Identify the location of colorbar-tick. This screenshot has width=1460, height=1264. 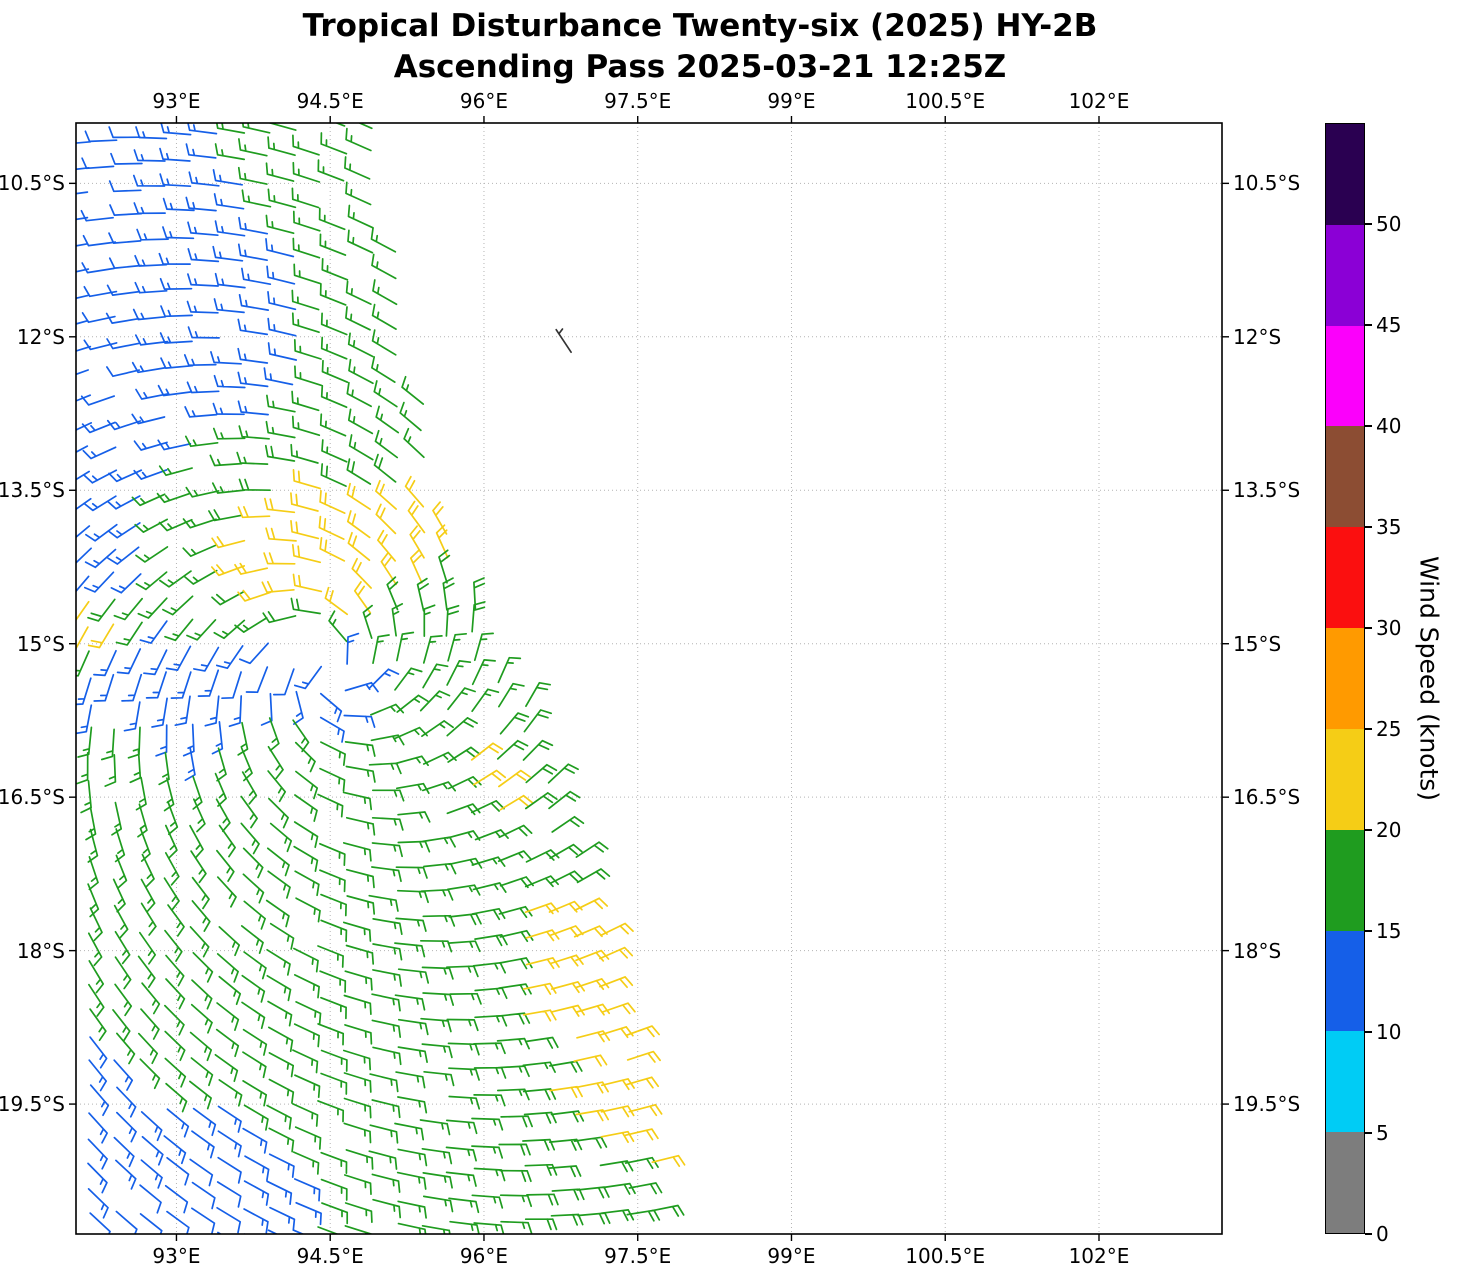
(1368, 830).